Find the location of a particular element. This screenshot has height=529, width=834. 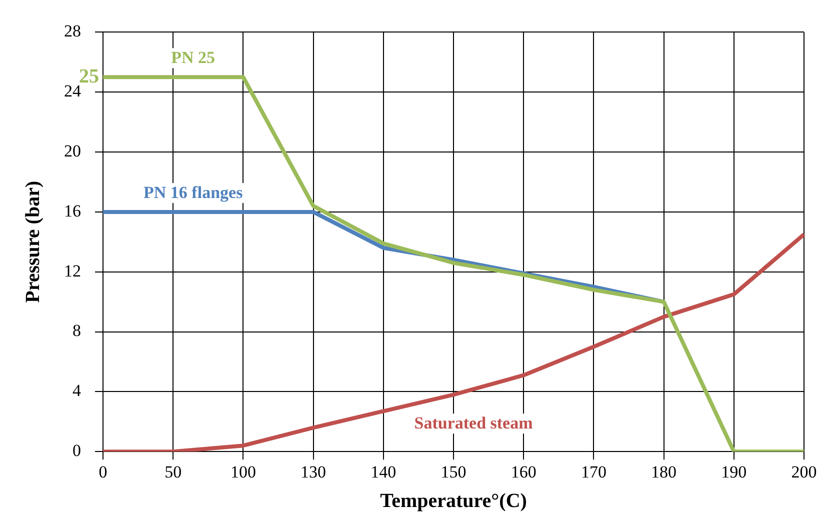

x-tick-label: 100 is located at coordinates (243, 472).